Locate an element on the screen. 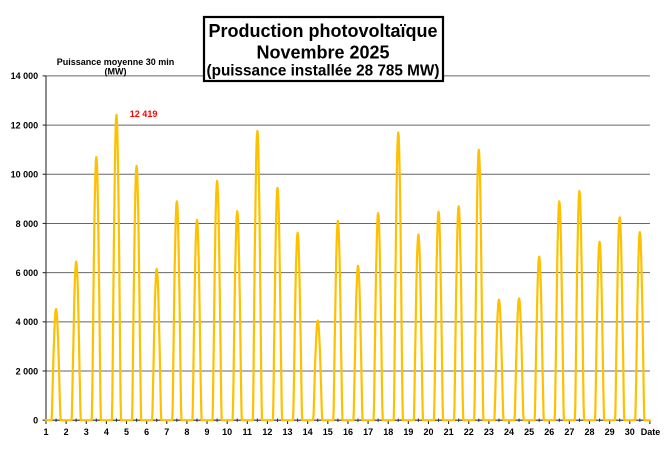 Image resolution: width=664 pixels, height=459 pixels. svg-text: 8 000 is located at coordinates (27, 224).